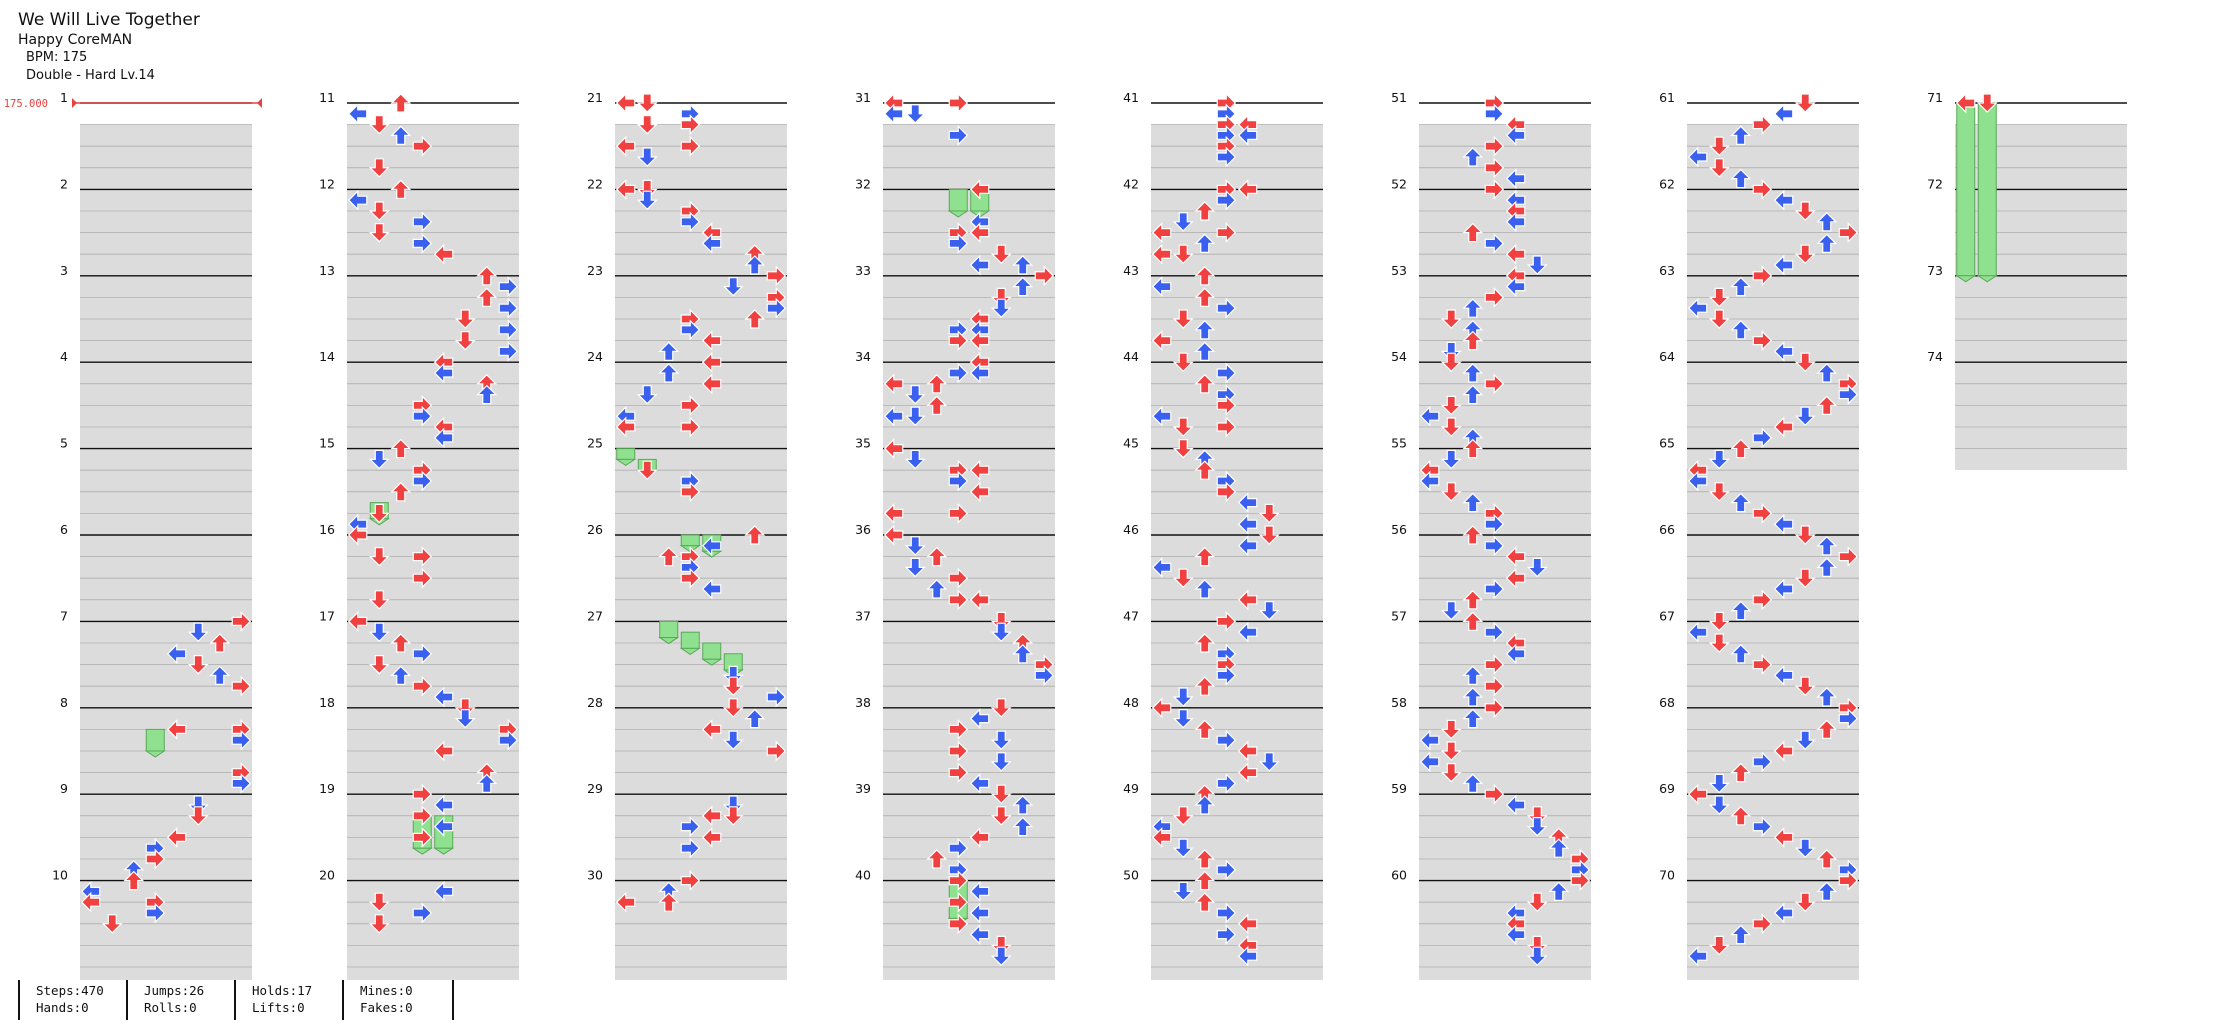  Describe the element at coordinates (1667, 443) in the screenshot. I see `measure-number: 65` at that location.